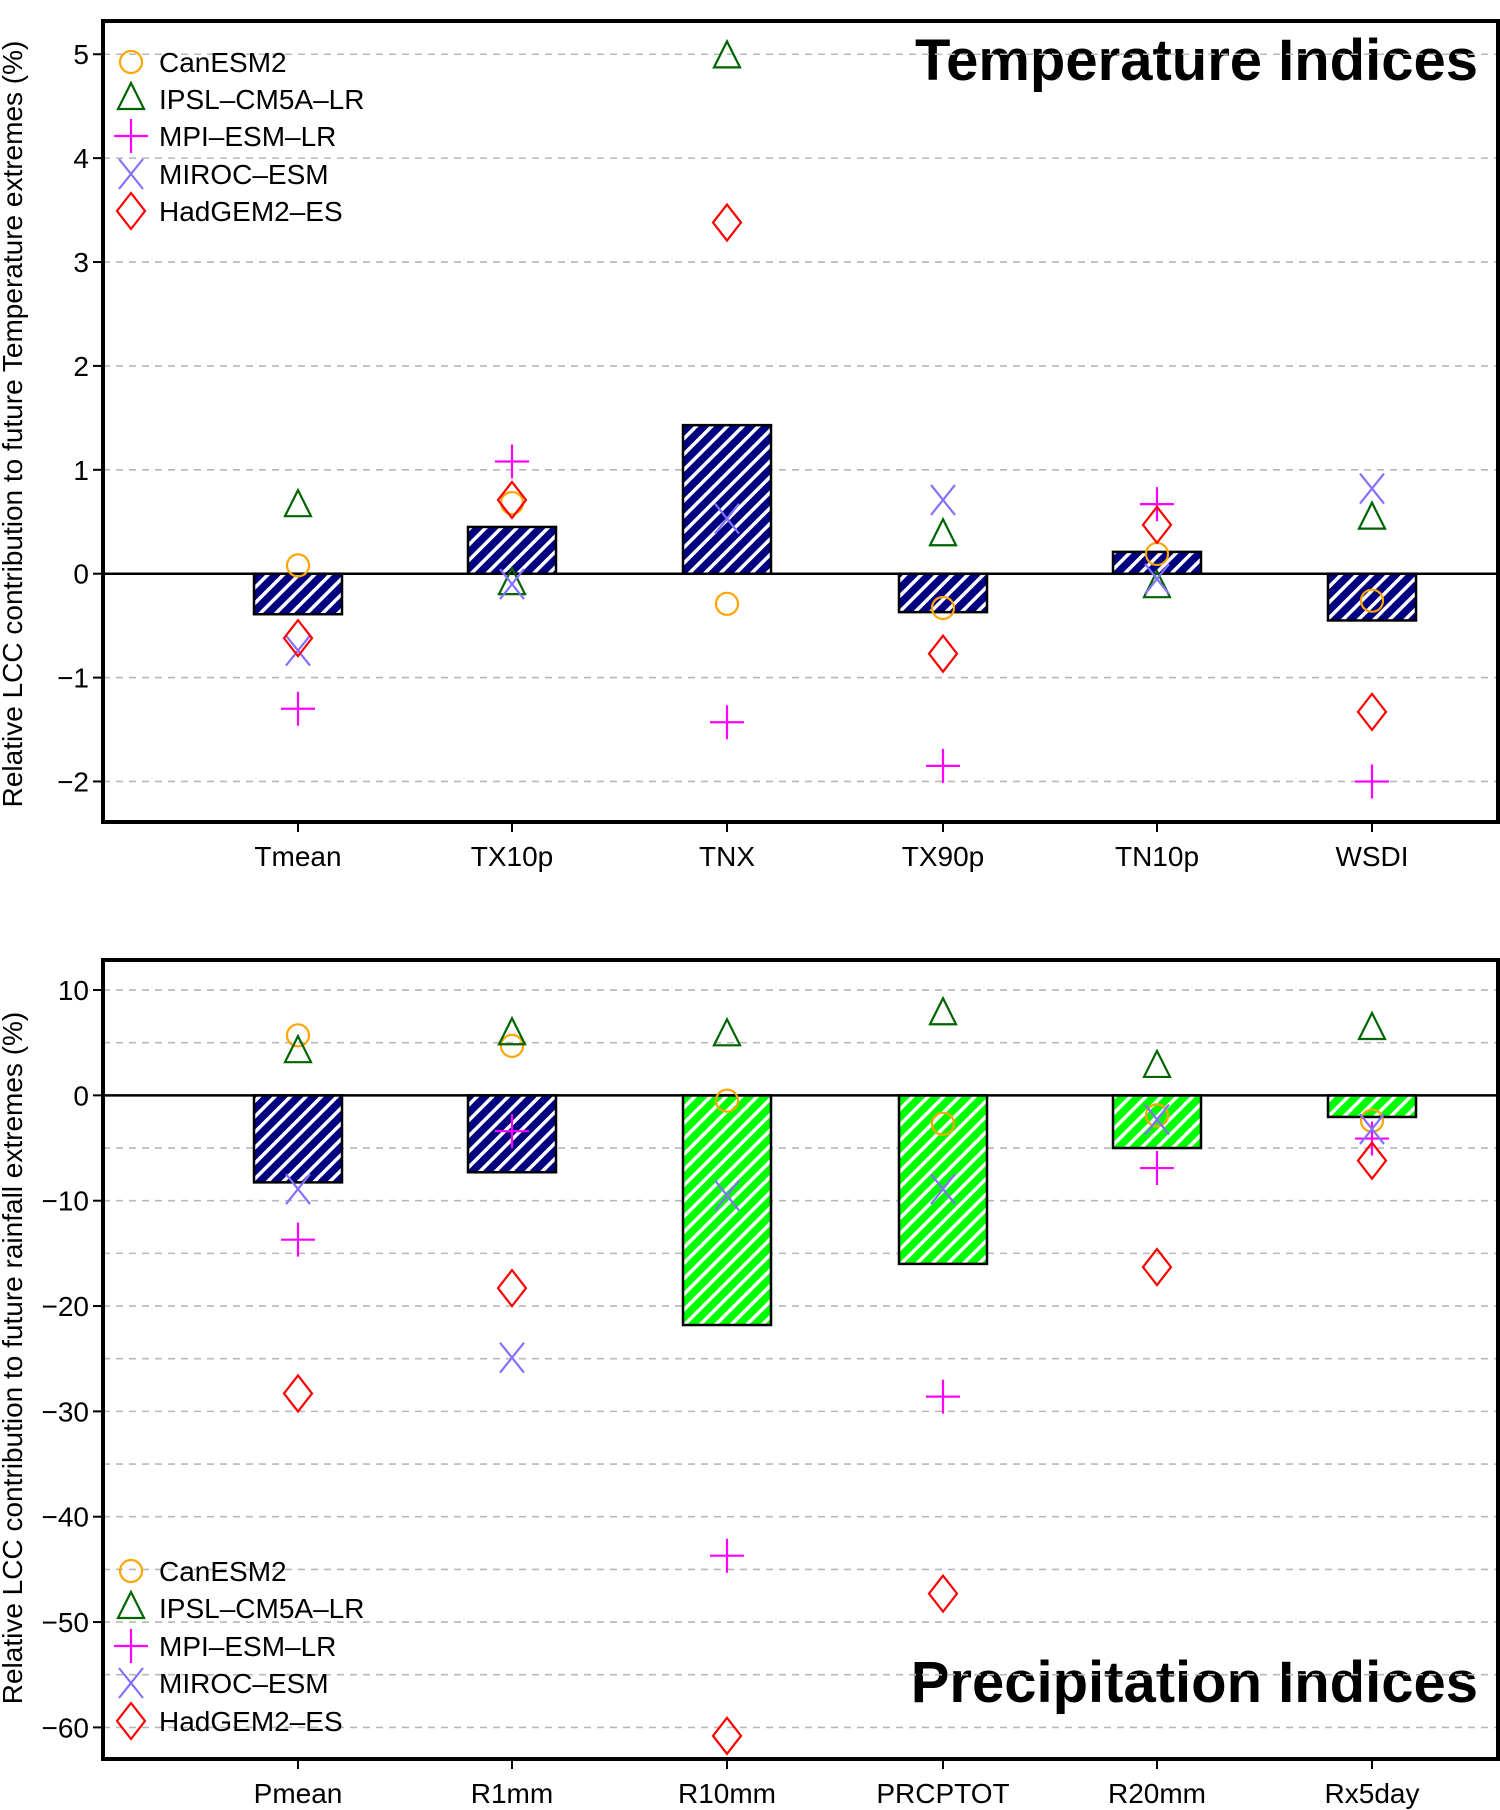  I want to click on bar-WSDI, so click(1372, 597).